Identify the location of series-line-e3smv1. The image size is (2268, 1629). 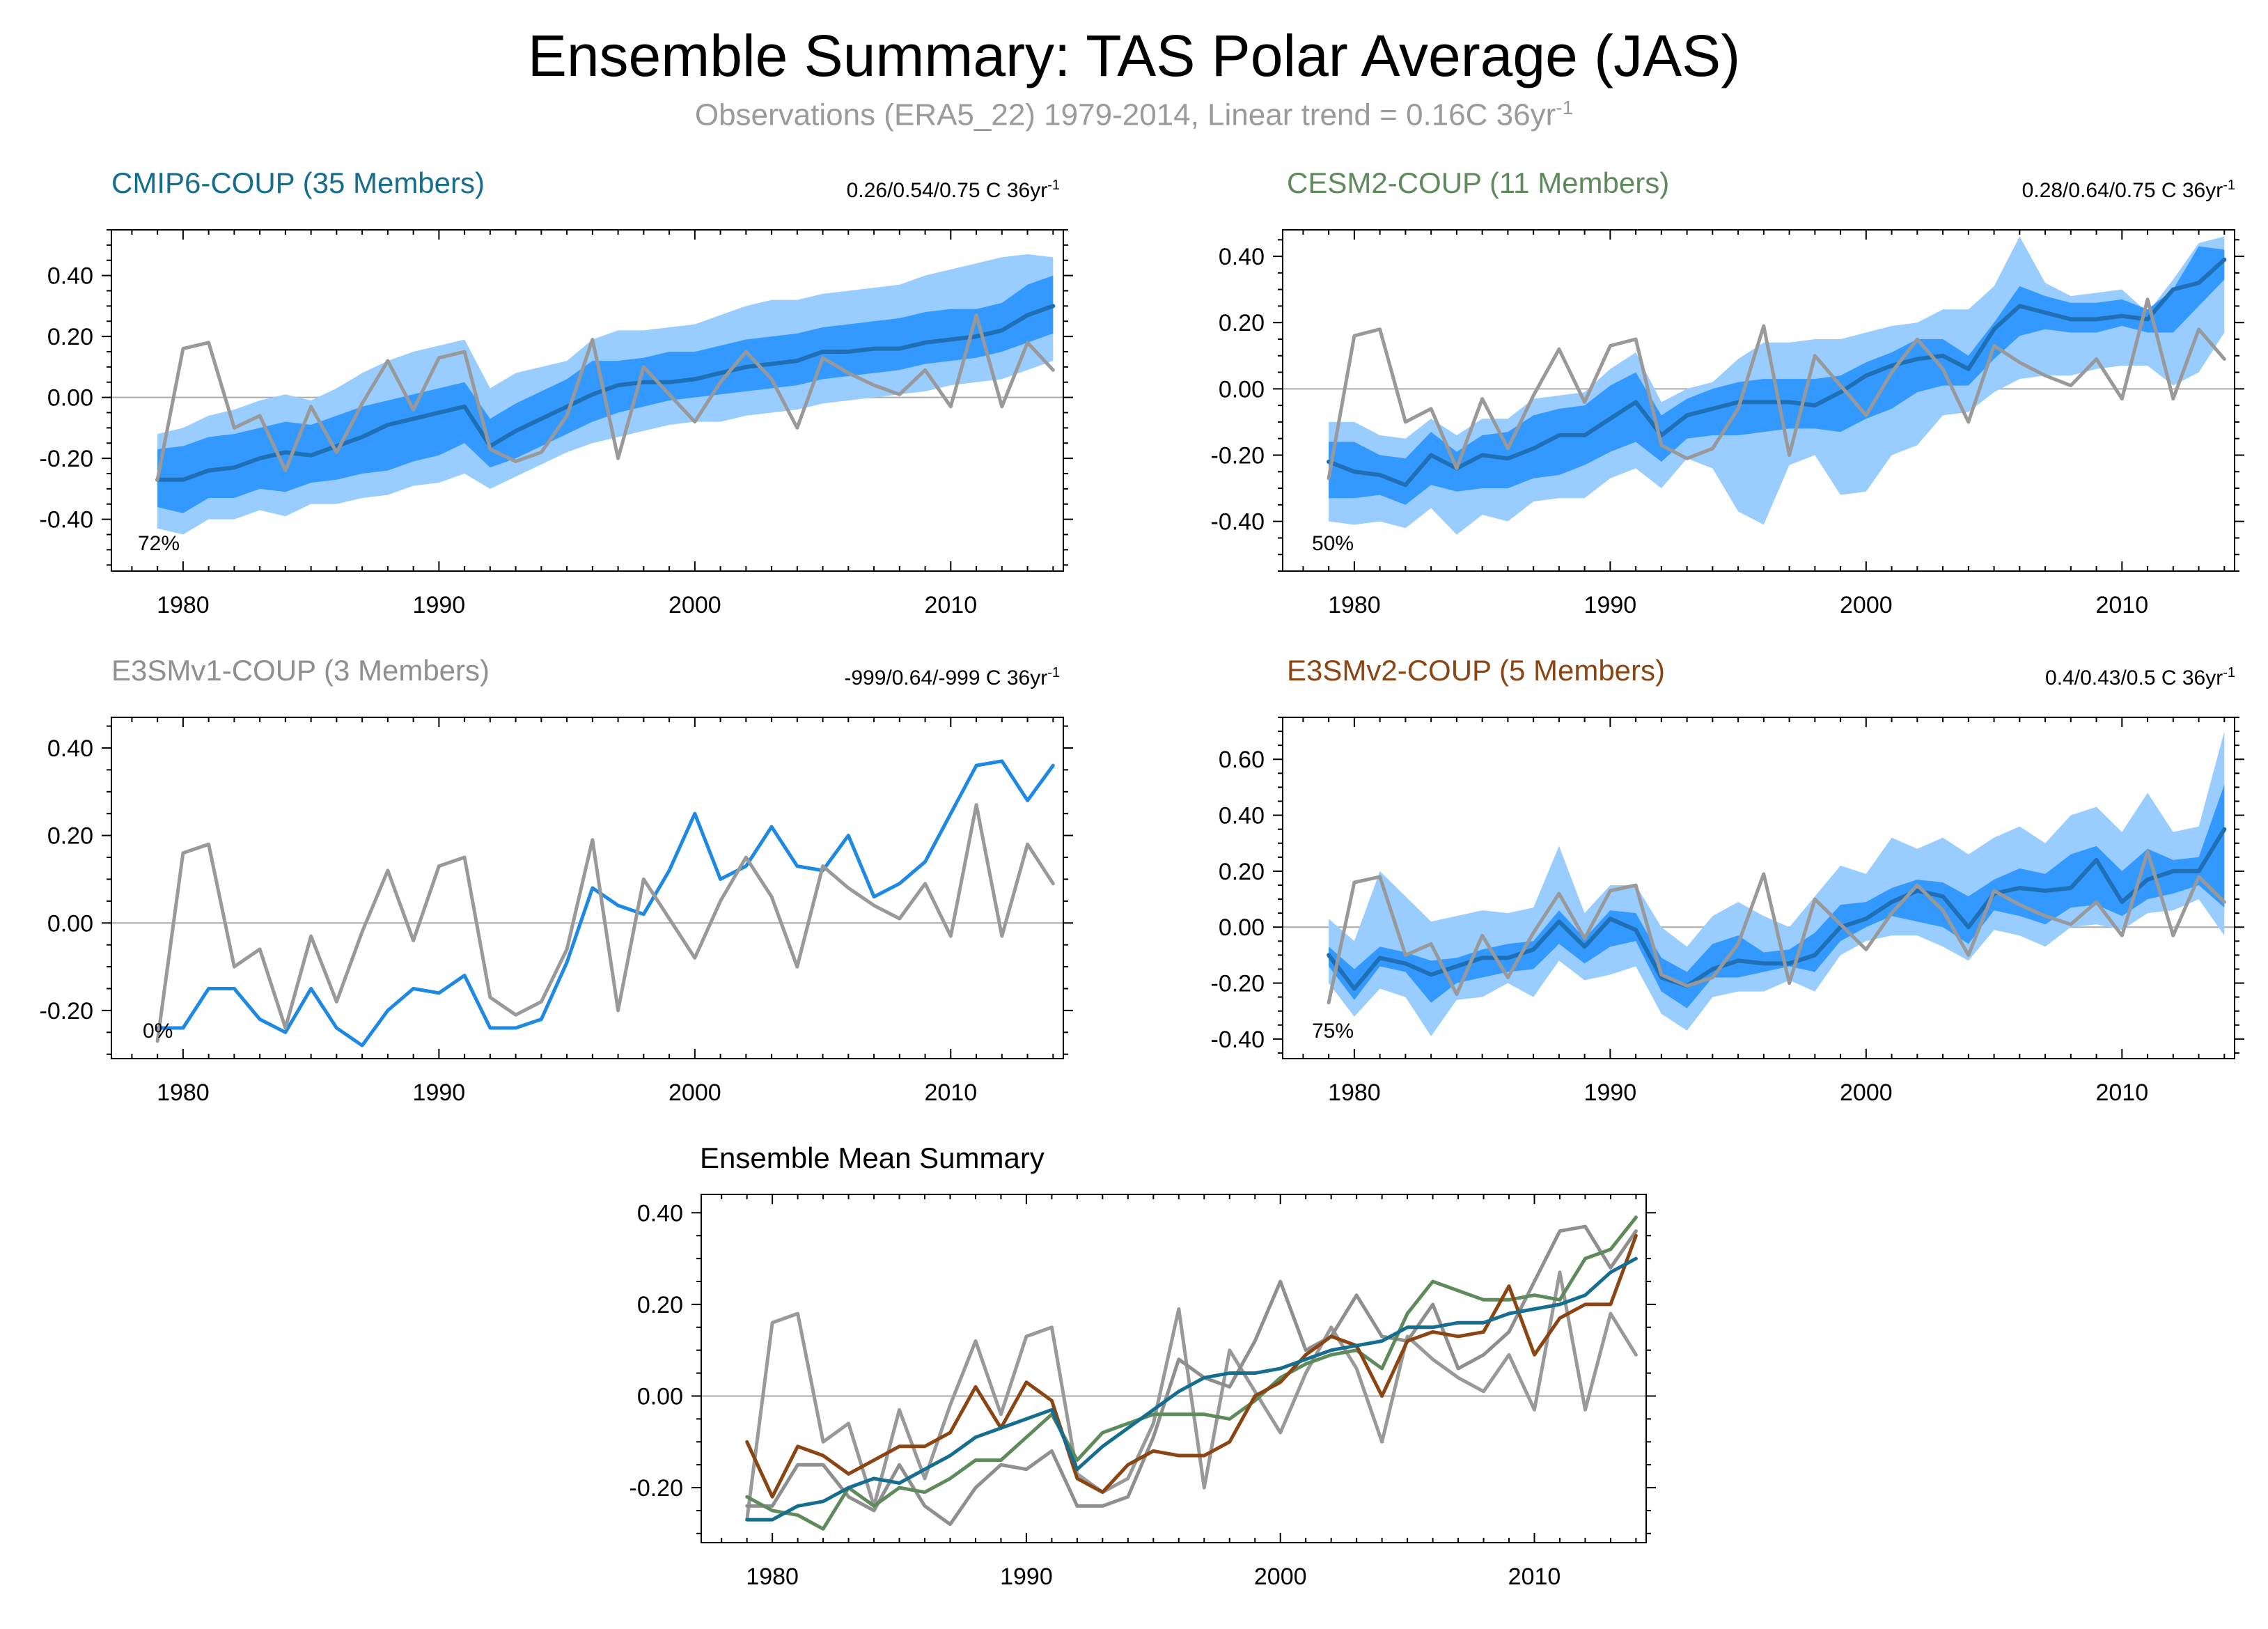
(1191, 1376).